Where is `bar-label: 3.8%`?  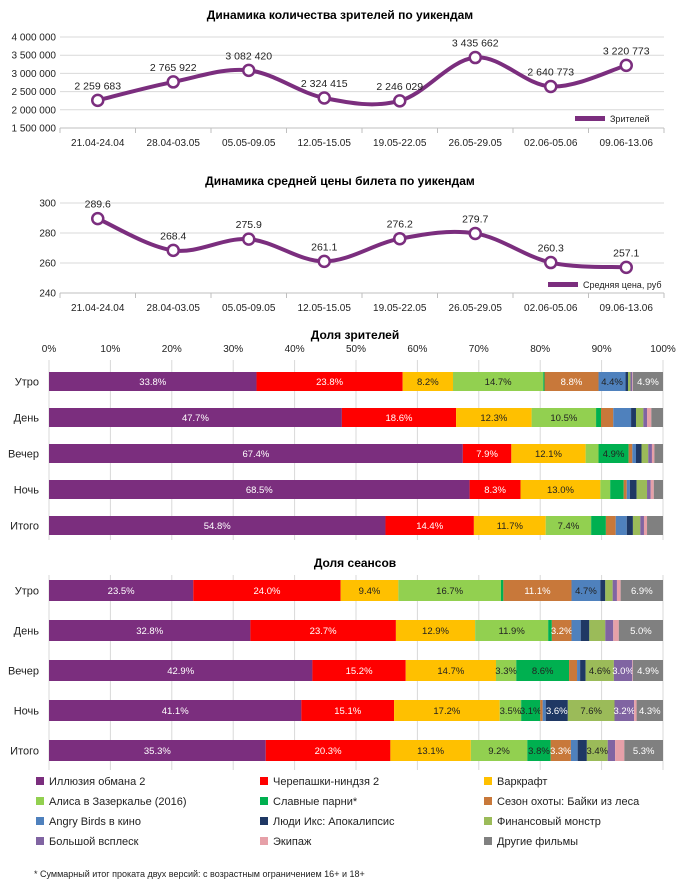 bar-label: 3.8% is located at coordinates (539, 751).